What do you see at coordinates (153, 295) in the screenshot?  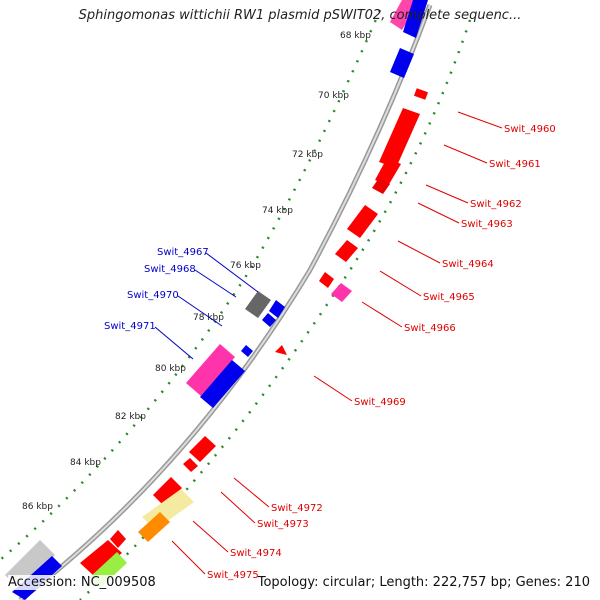 I see `gene-label: Swit_4970` at bounding box center [153, 295].